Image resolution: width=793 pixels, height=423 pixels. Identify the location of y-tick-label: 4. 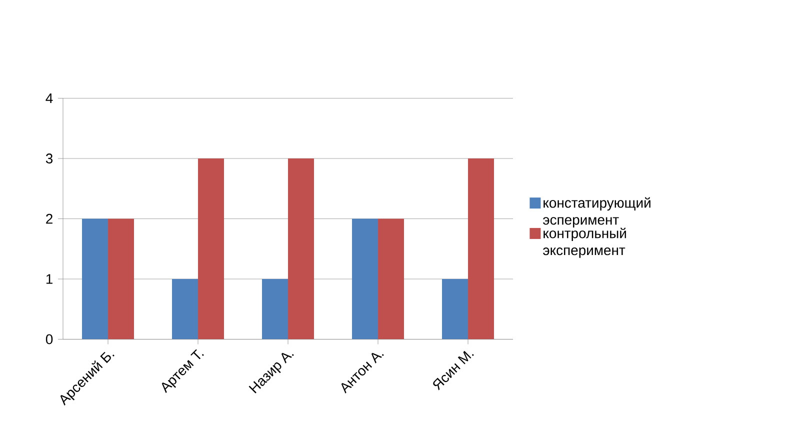
(49, 98).